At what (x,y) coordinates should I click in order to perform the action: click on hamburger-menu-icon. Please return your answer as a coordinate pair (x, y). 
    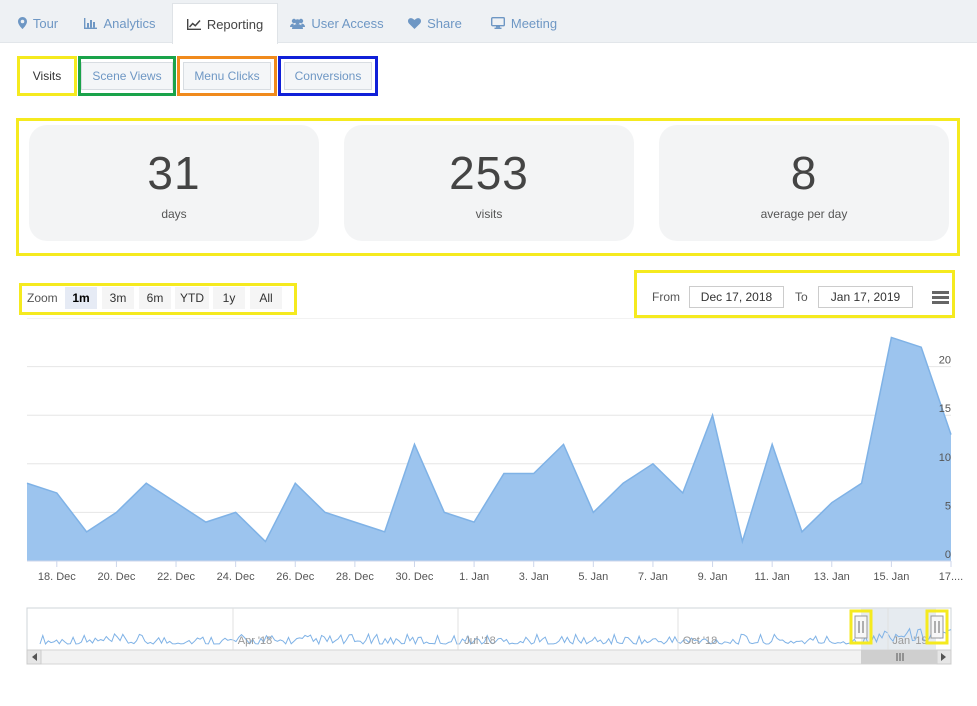
    Looking at the image, I should click on (940, 298).